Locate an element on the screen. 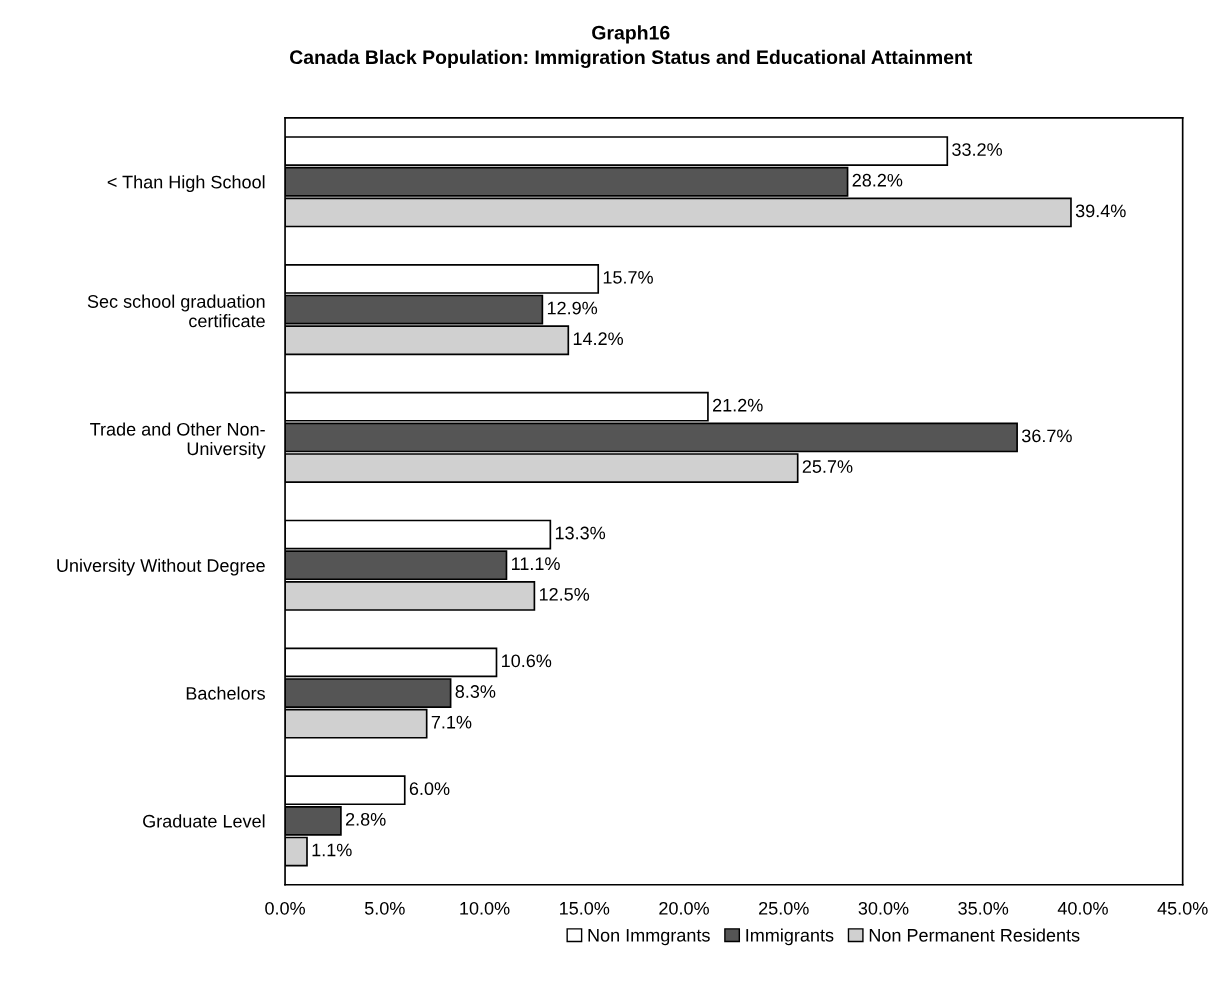  data-label: 8.3% is located at coordinates (475, 691).